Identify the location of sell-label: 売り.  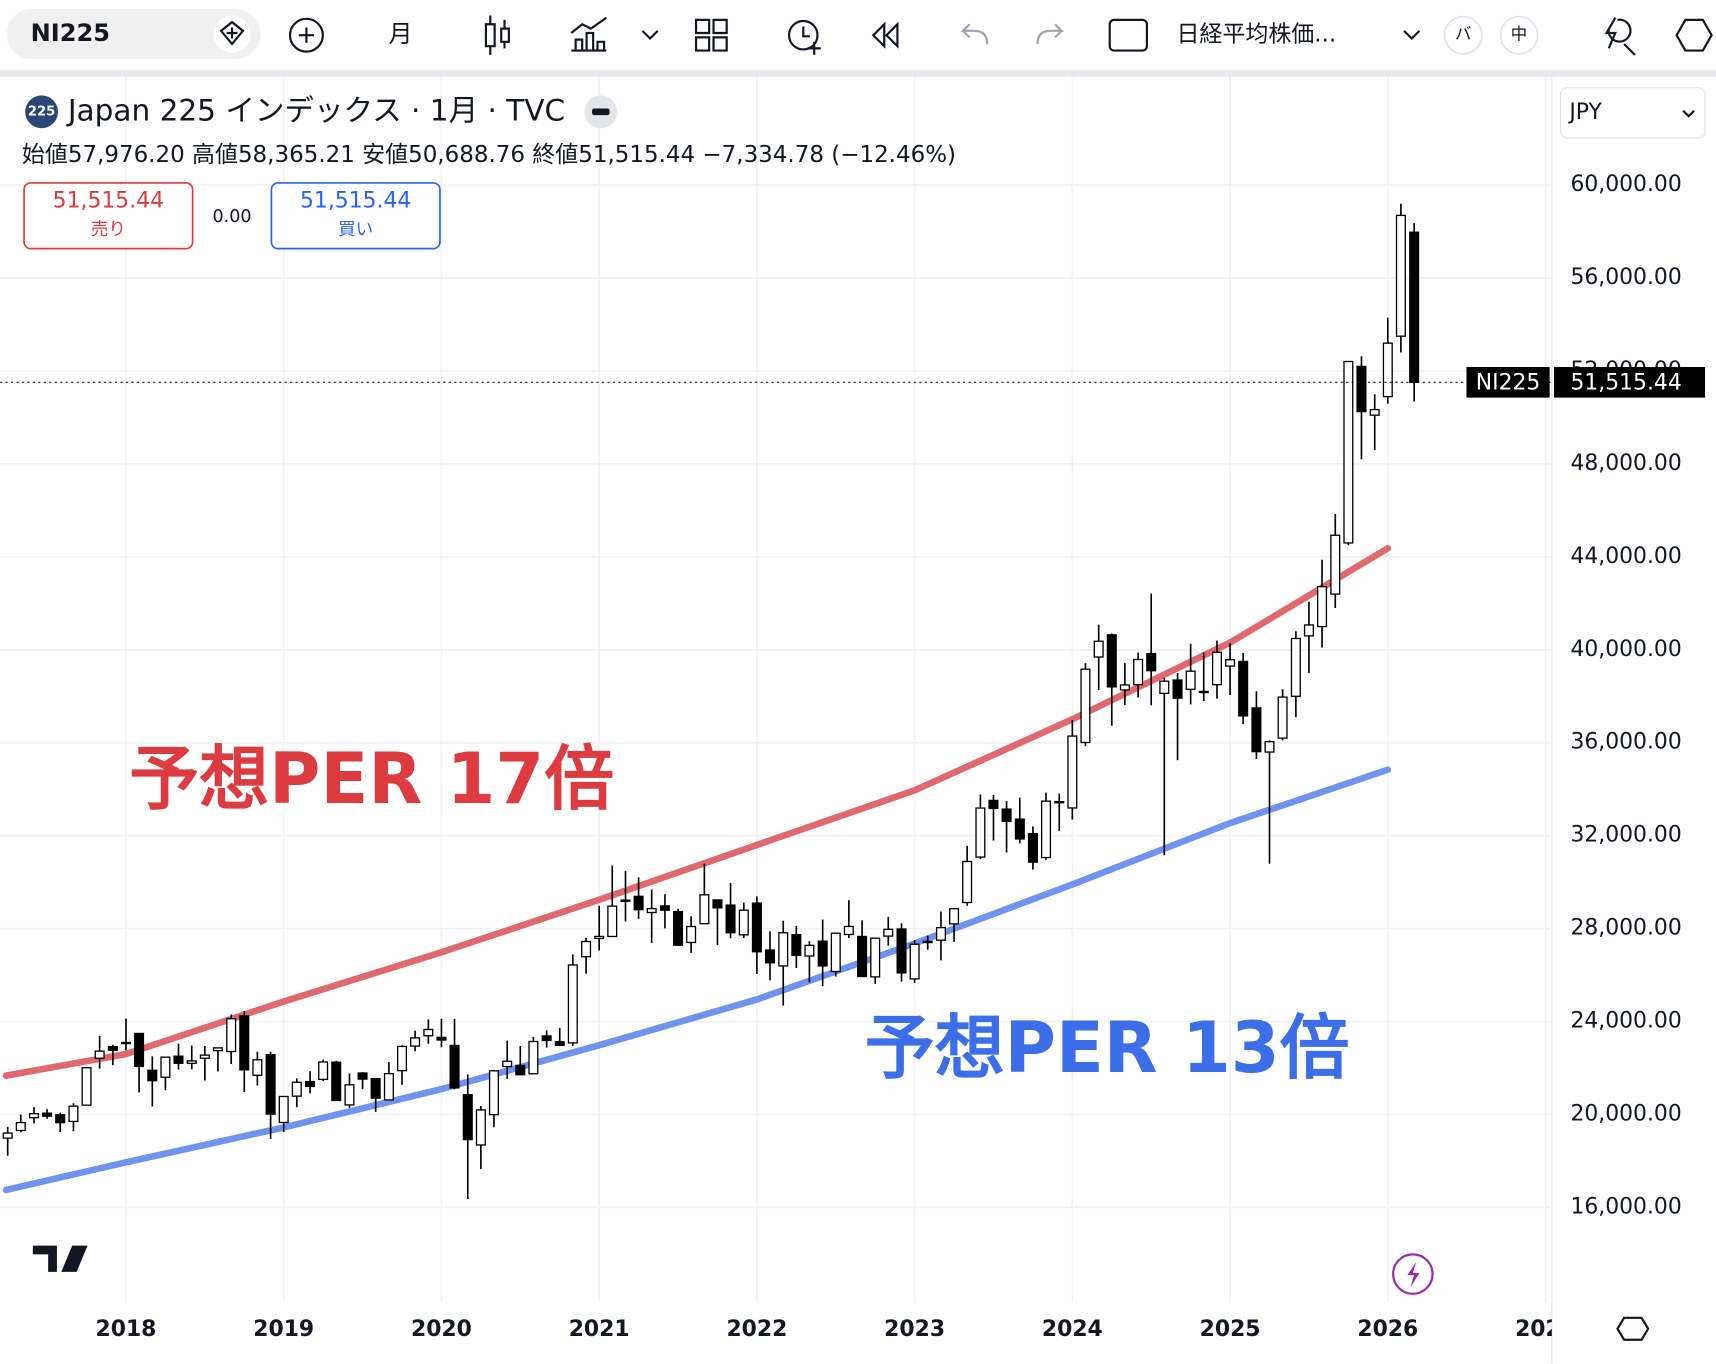
(108, 230).